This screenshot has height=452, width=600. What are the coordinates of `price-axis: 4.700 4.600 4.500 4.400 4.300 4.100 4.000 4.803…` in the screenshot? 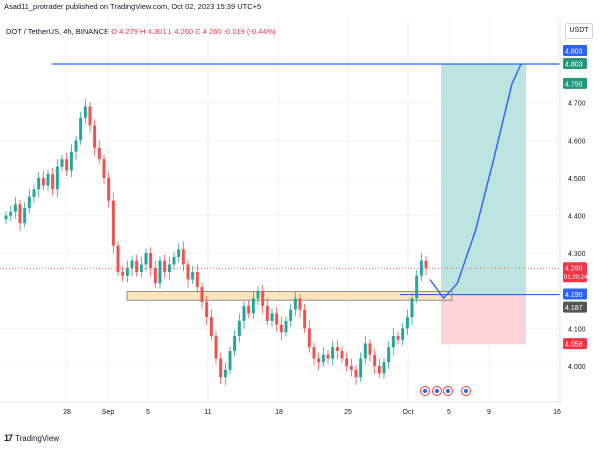 It's located at (573, 210).